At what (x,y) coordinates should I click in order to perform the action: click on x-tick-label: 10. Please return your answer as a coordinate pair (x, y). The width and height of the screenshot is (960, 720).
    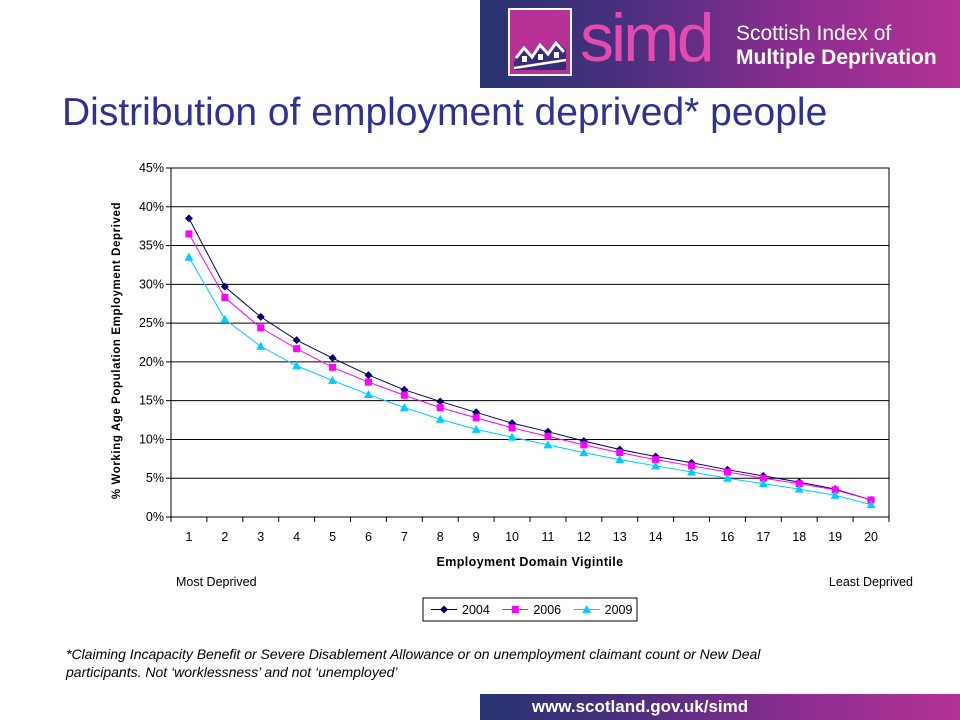
    Looking at the image, I should click on (512, 537).